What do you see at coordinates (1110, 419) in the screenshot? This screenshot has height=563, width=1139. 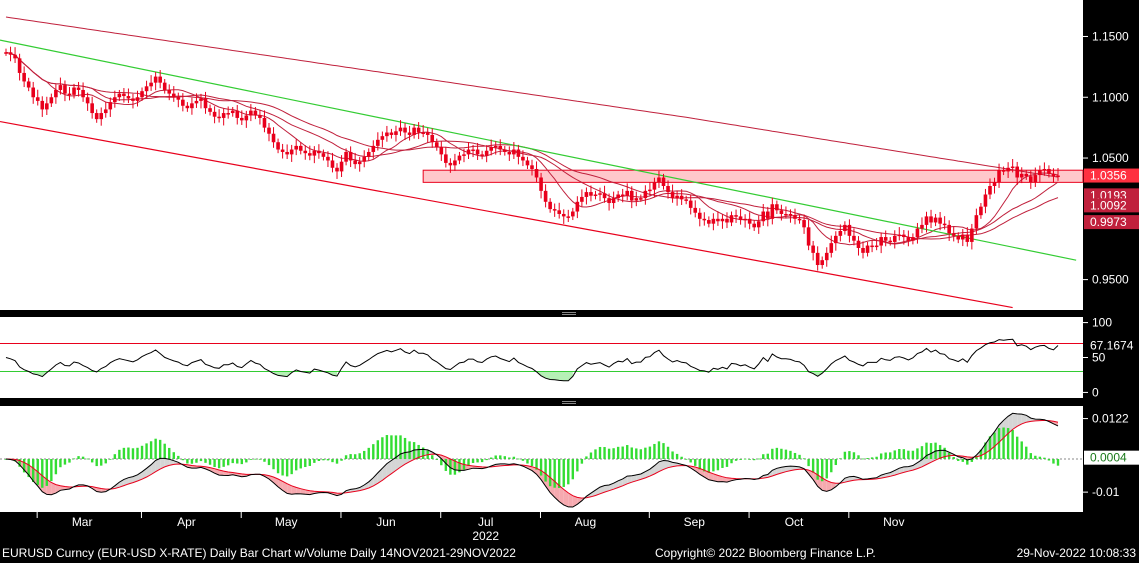 I see `macd-tick-label: 0.0122` at bounding box center [1110, 419].